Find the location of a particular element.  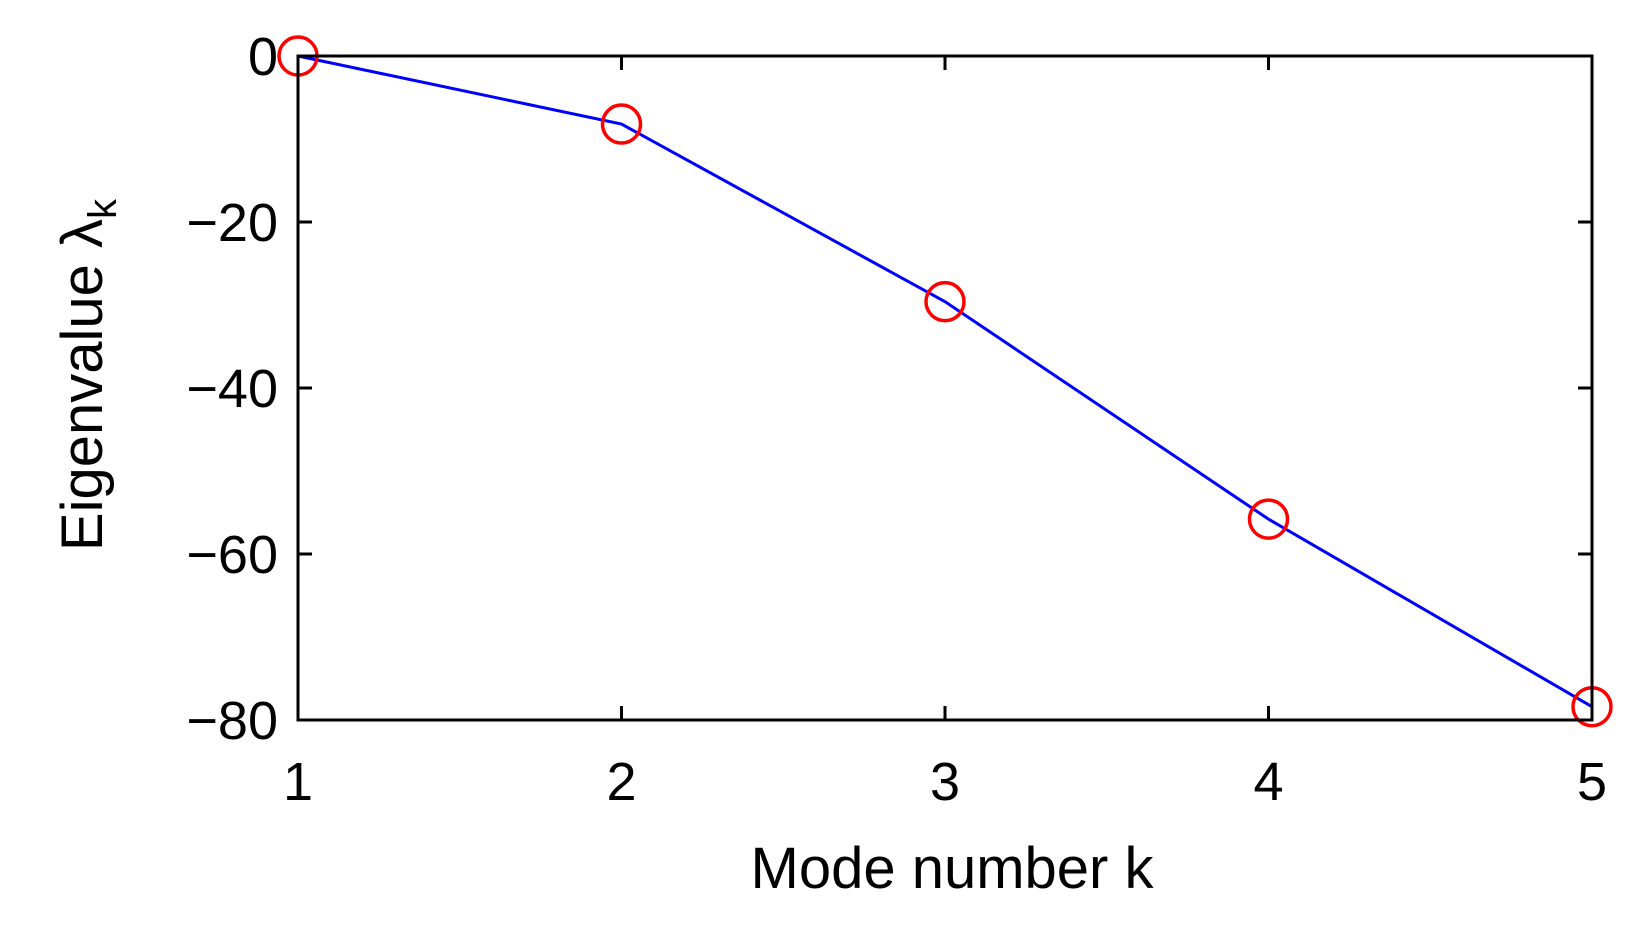

x-tick-label: 2 is located at coordinates (621, 782).